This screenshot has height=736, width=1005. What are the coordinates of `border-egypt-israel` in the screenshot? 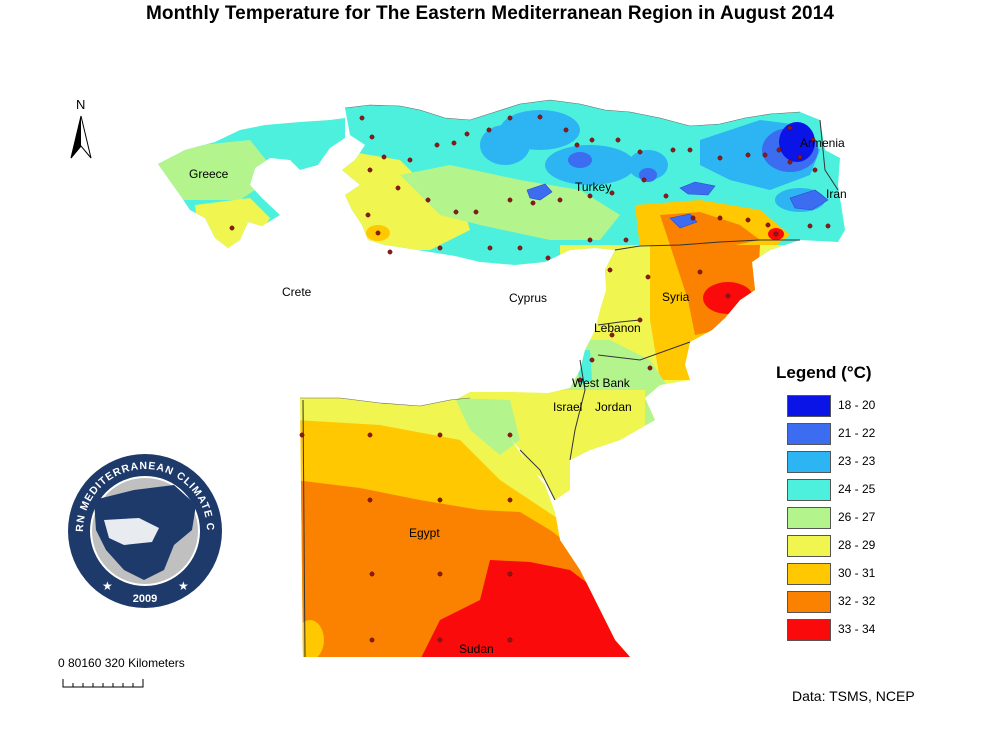 It's located at (537, 475).